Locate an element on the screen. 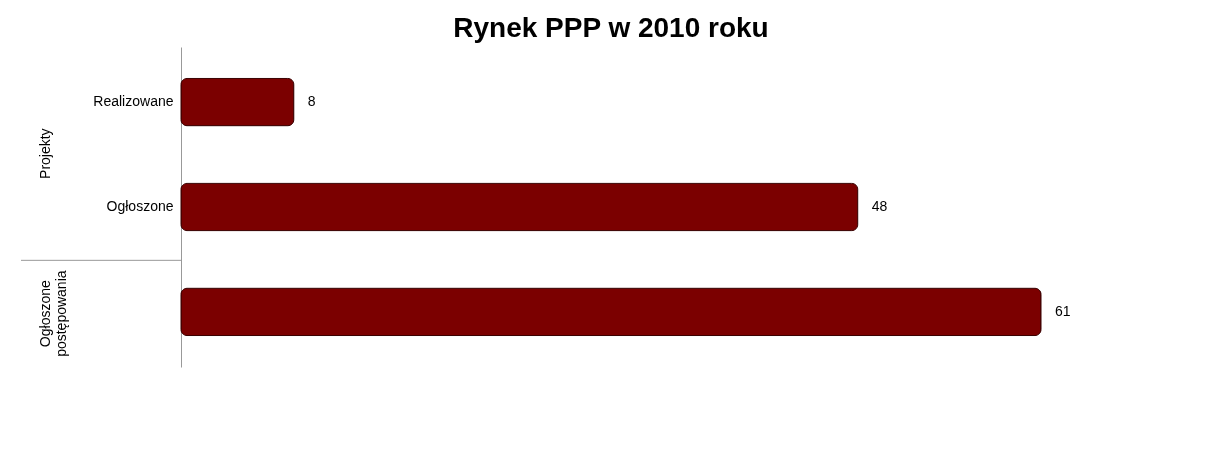 The width and height of the screenshot is (1212, 459). y-tick-label: Realizowane is located at coordinates (133, 101).